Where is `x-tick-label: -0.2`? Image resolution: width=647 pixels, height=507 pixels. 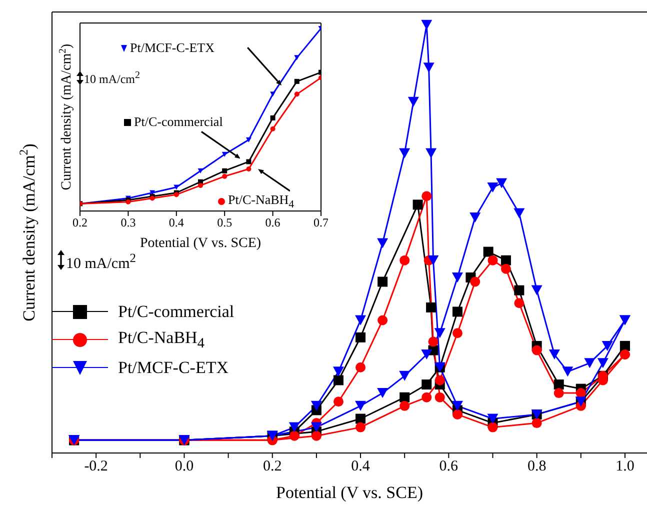
x-tick-label: -0.2 is located at coordinates (96, 466).